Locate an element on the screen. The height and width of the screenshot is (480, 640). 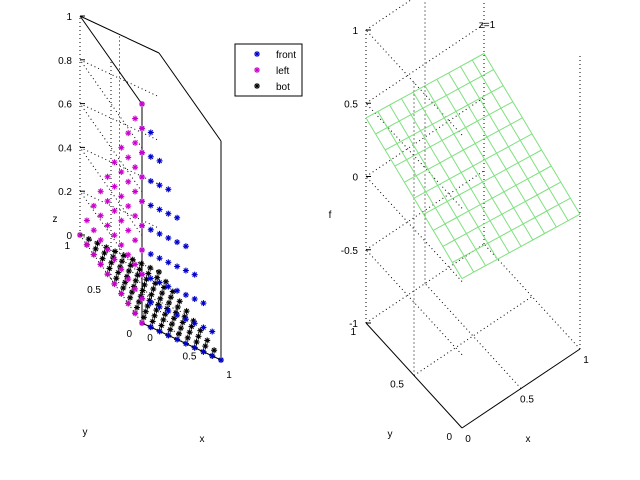
x-axis-label: x is located at coordinates (202, 439).